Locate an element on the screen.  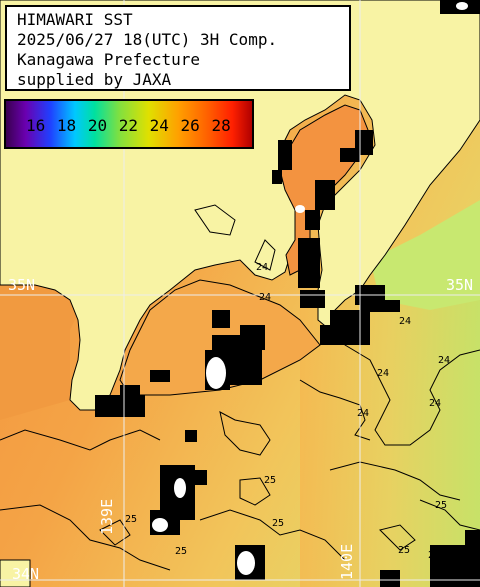
sea-east-cool is located at coordinates (425, 255).